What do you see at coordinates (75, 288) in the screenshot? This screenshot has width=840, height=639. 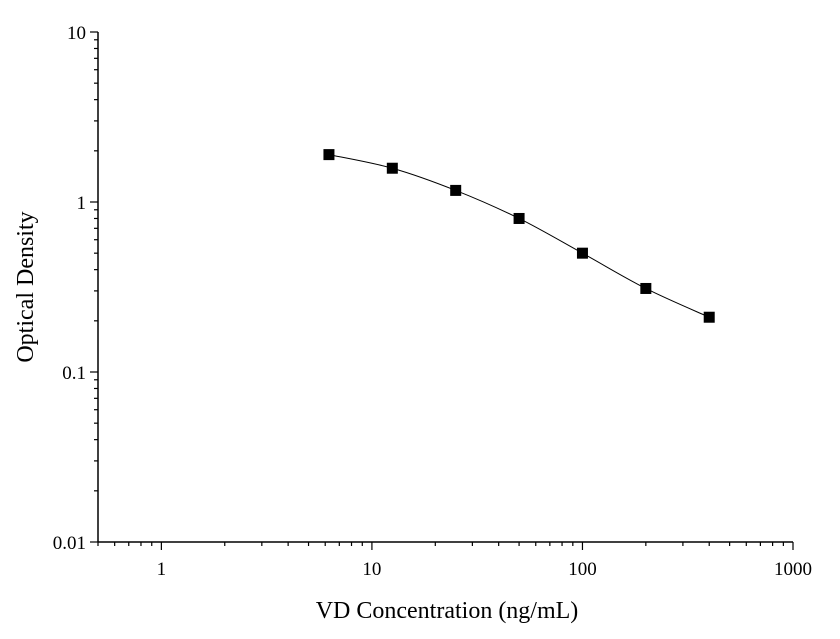 I see `y-ticks: 0.01 0.1 1 10` at bounding box center [75, 288].